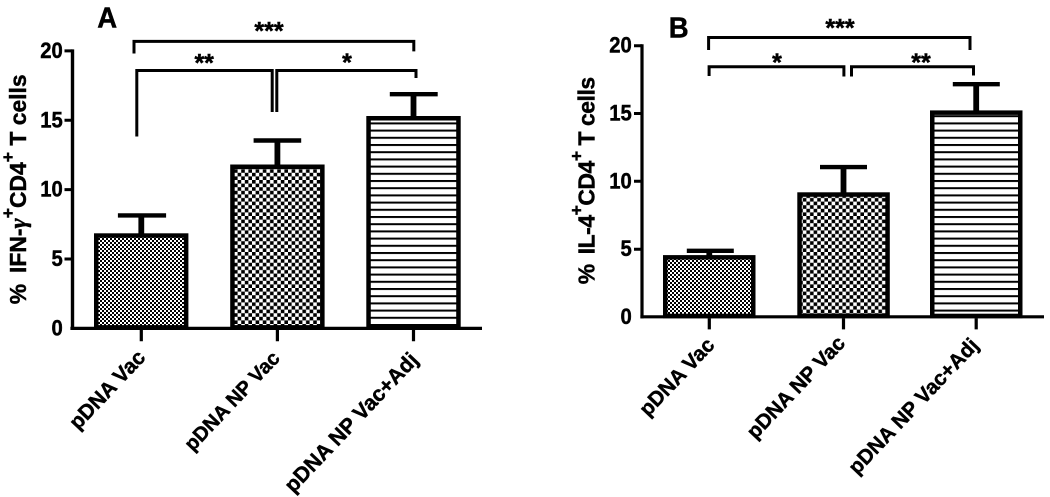  Describe the element at coordinates (679, 27) in the screenshot. I see `svg-text: B` at that location.